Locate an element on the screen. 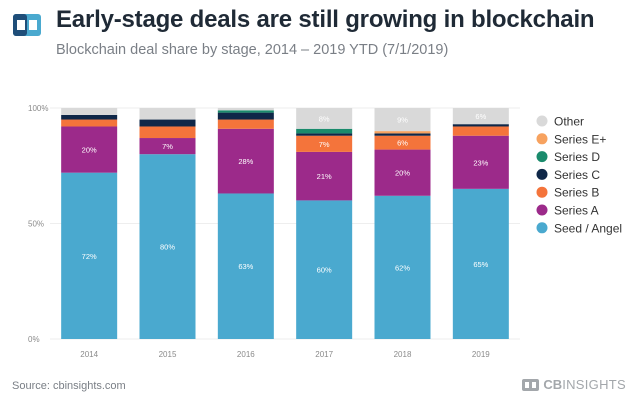 This screenshot has width=640, height=403. data-label: 63% is located at coordinates (245, 266).